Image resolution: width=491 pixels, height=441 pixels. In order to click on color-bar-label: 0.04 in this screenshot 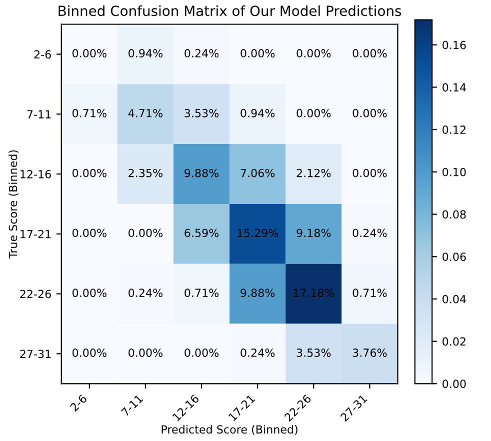, I will do `click(454, 299)`.